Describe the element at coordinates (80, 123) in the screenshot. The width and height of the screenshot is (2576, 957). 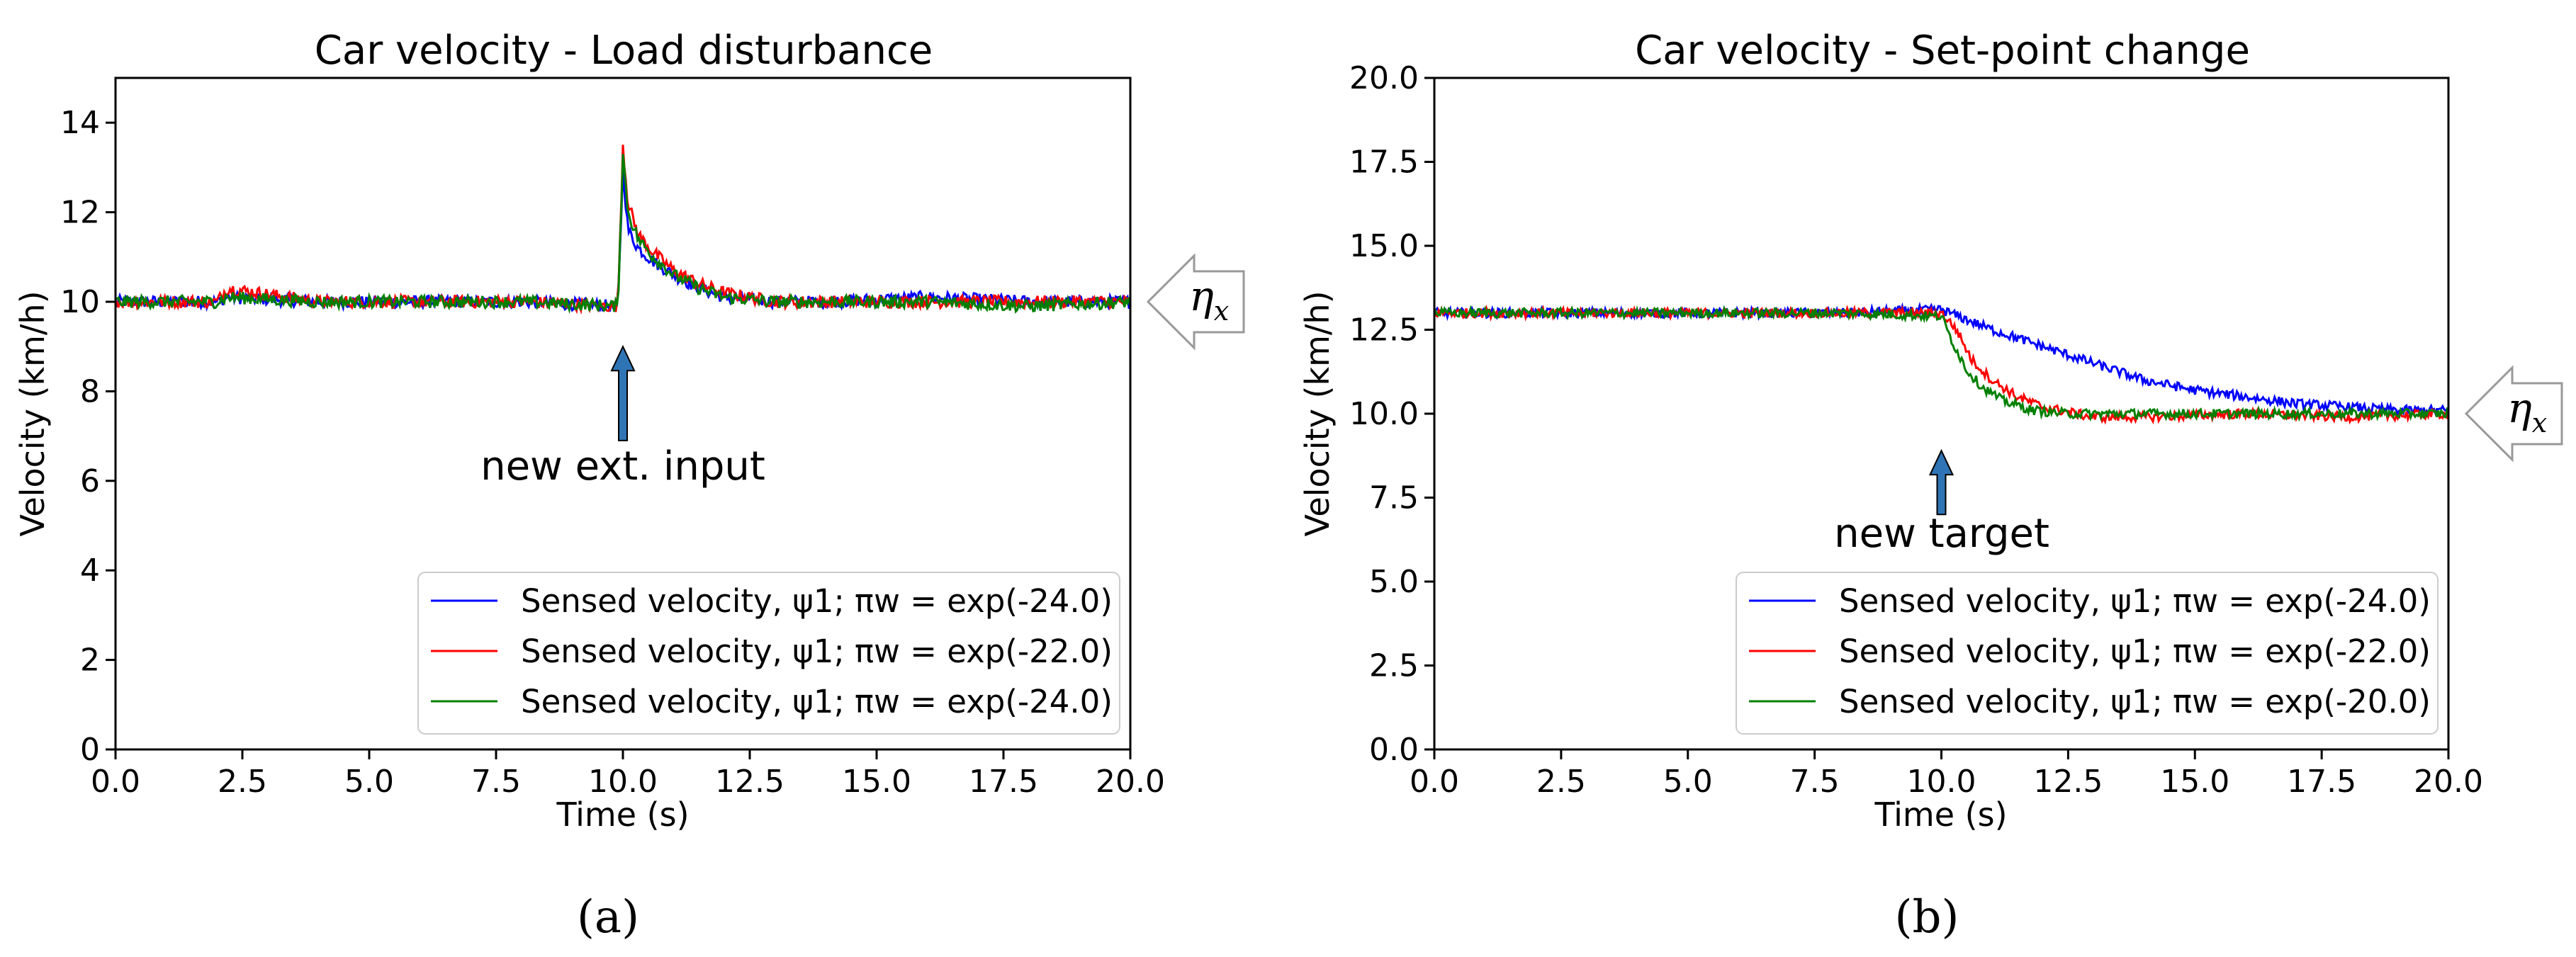
I see `y-tick-label: 14` at that location.